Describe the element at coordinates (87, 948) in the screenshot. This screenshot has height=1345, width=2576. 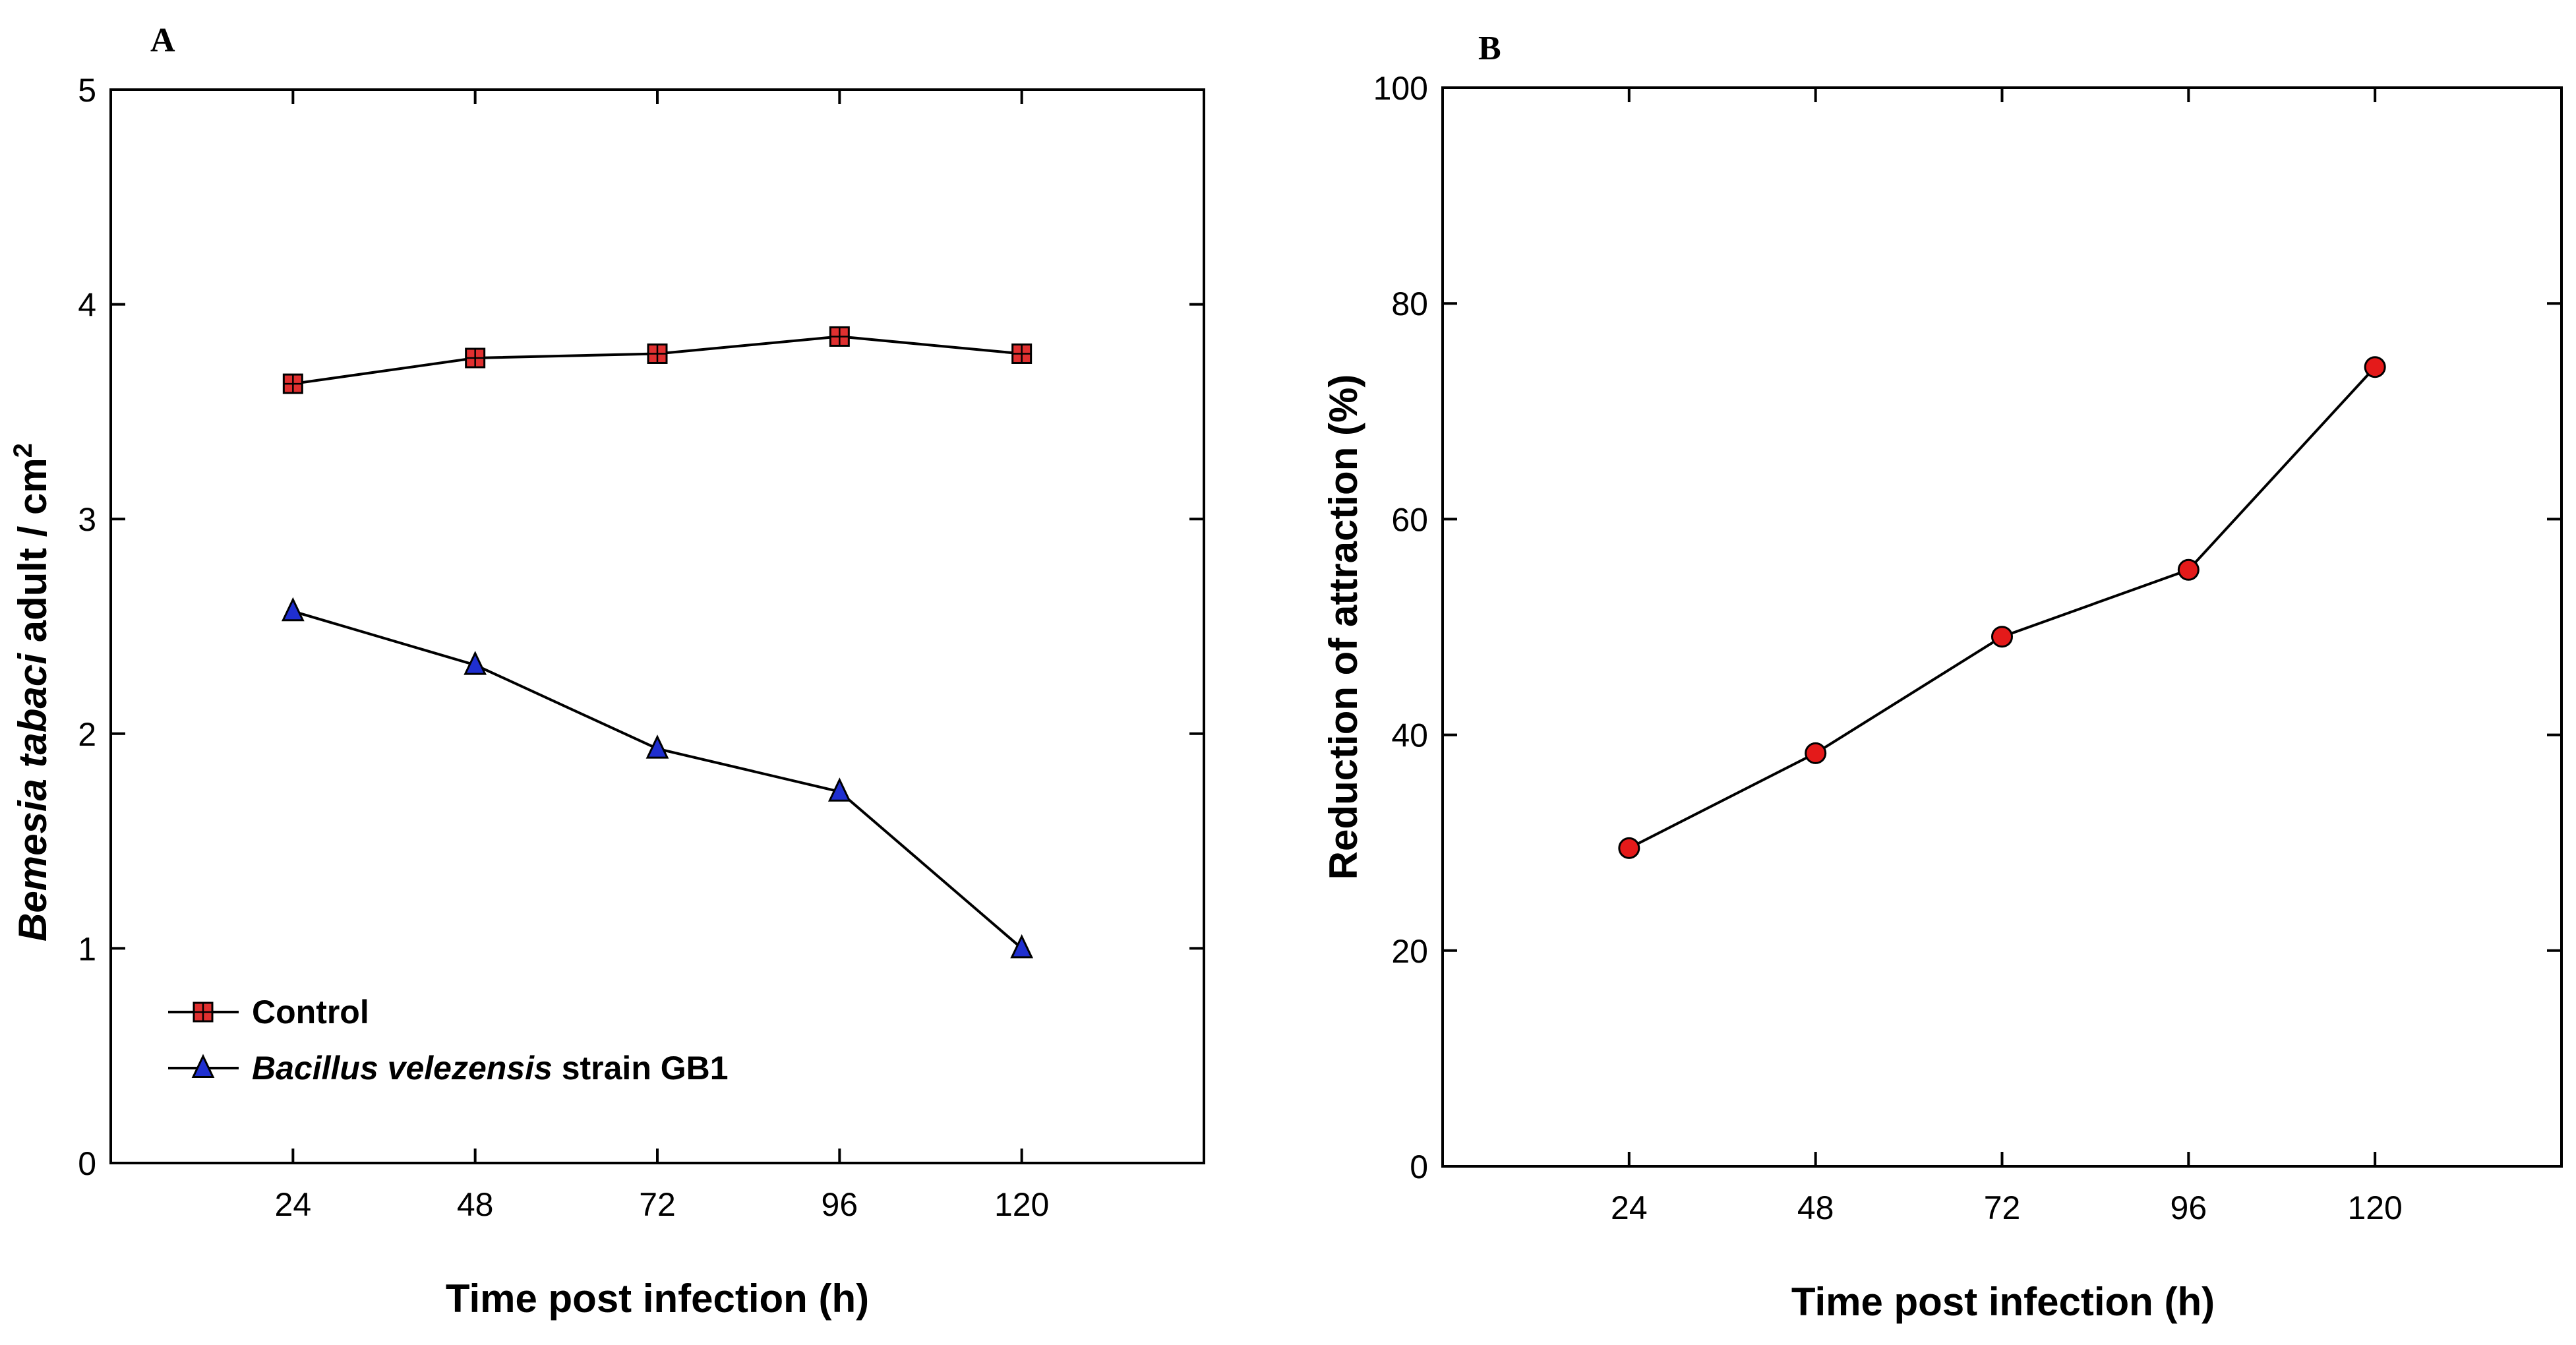
I see `y-tick-label: 1` at that location.